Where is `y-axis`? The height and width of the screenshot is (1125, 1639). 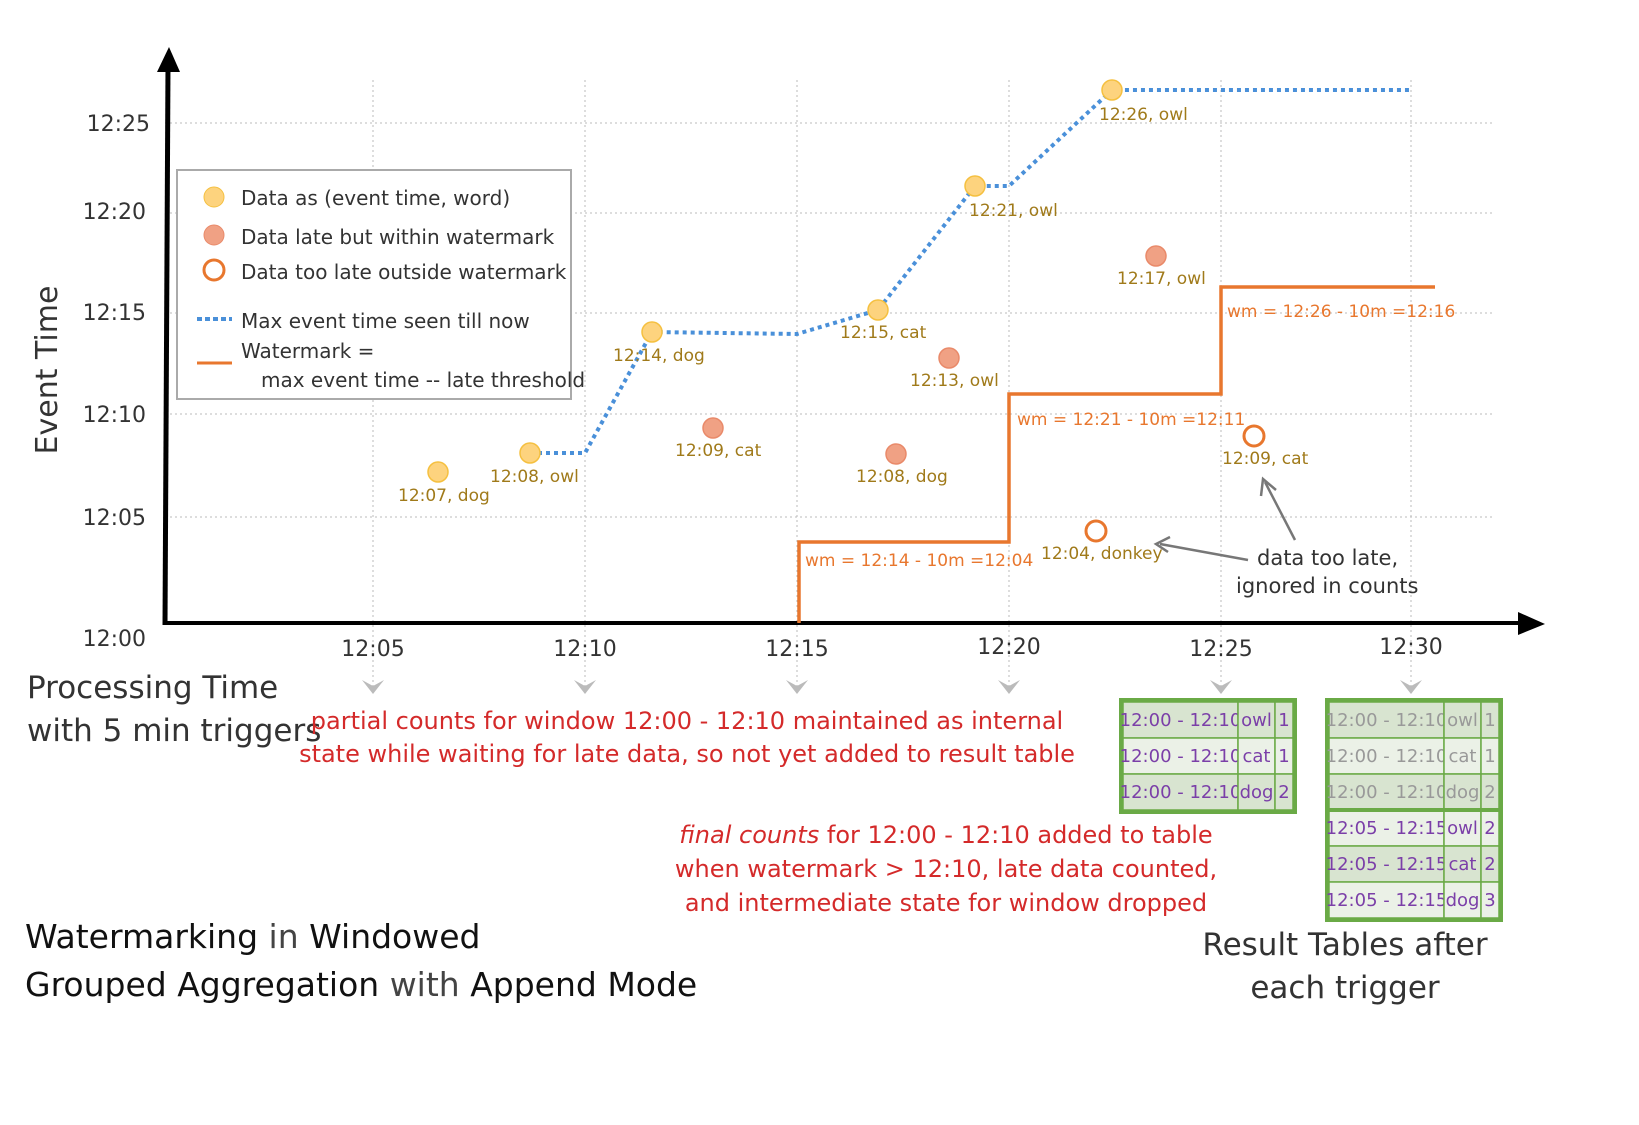 y-axis is located at coordinates (166, 345).